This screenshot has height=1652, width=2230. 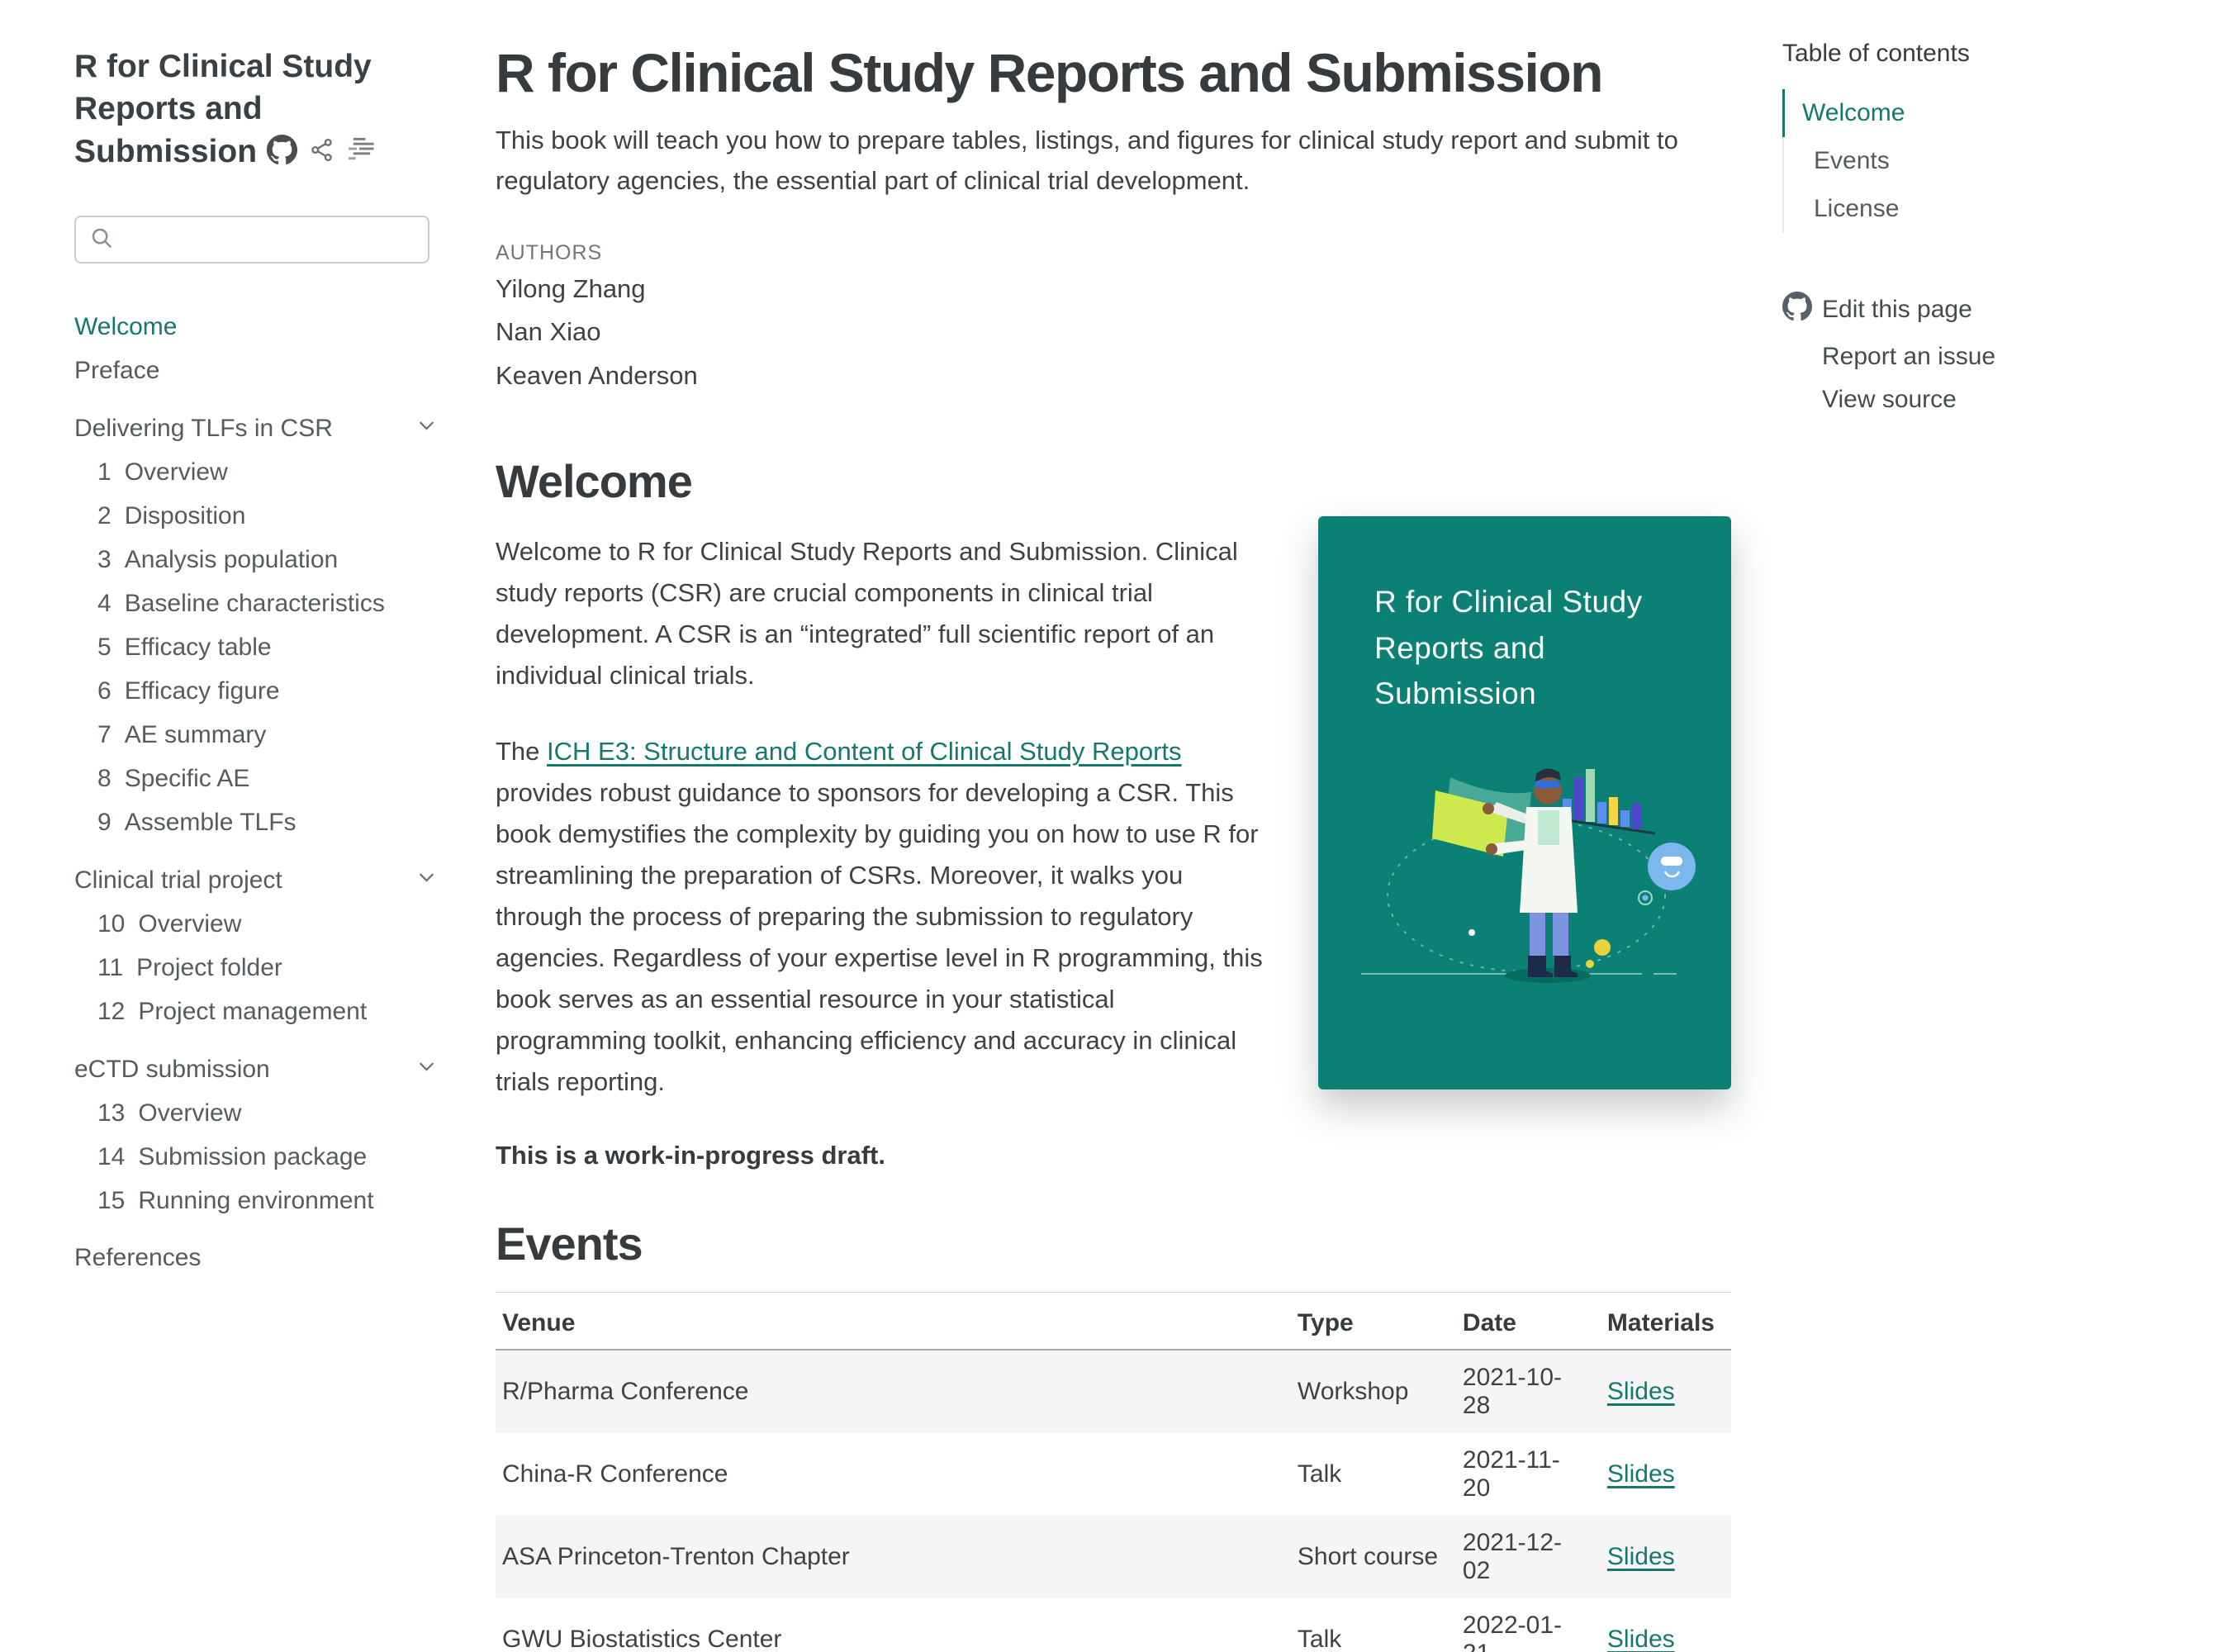 What do you see at coordinates (232, 1157) in the screenshot?
I see `sidebar-item-submission-package: 14 Submission package` at bounding box center [232, 1157].